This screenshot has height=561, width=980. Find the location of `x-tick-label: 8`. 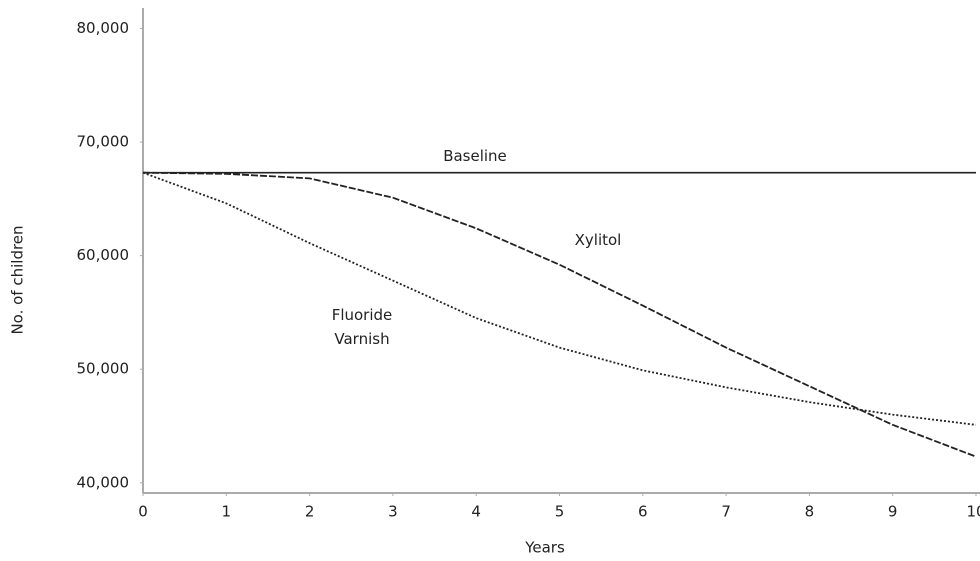

x-tick-label: 8 is located at coordinates (810, 512).